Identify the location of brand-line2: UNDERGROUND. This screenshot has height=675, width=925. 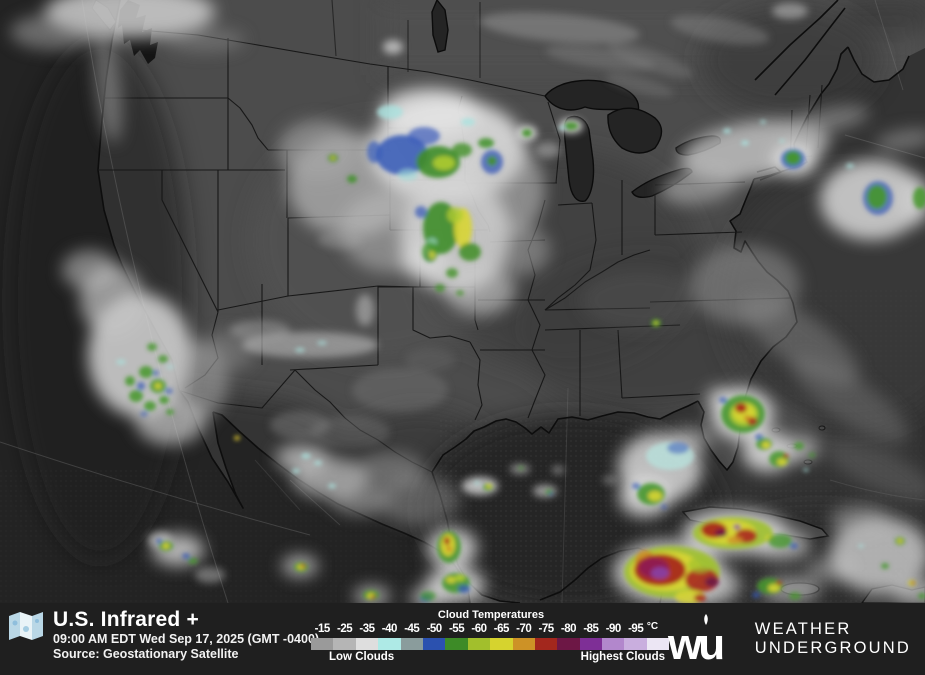
(832, 648).